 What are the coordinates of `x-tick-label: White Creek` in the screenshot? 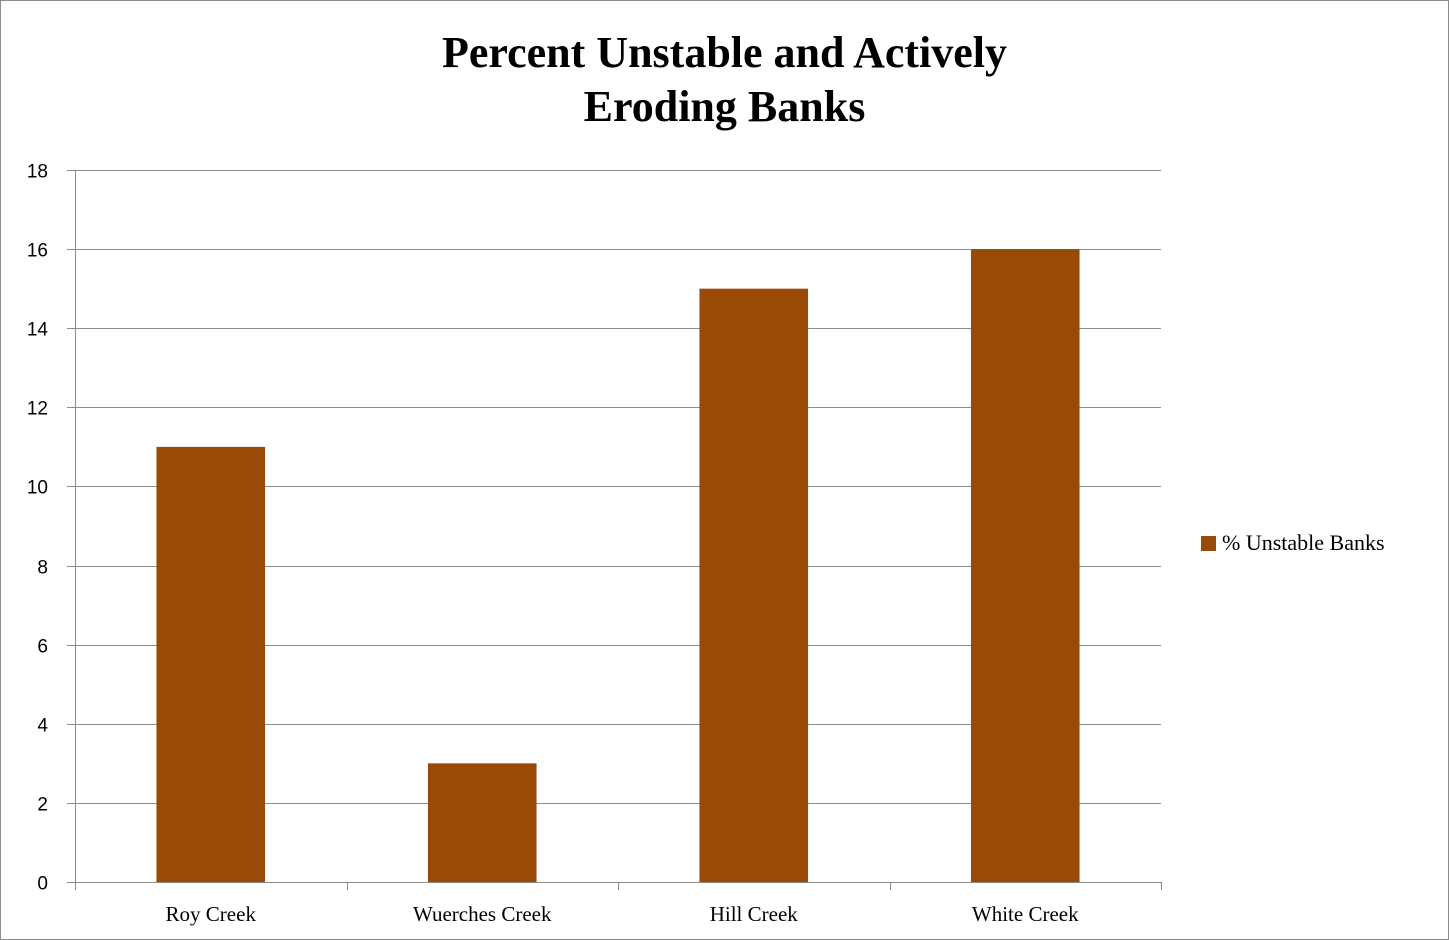 It's located at (1025, 914).